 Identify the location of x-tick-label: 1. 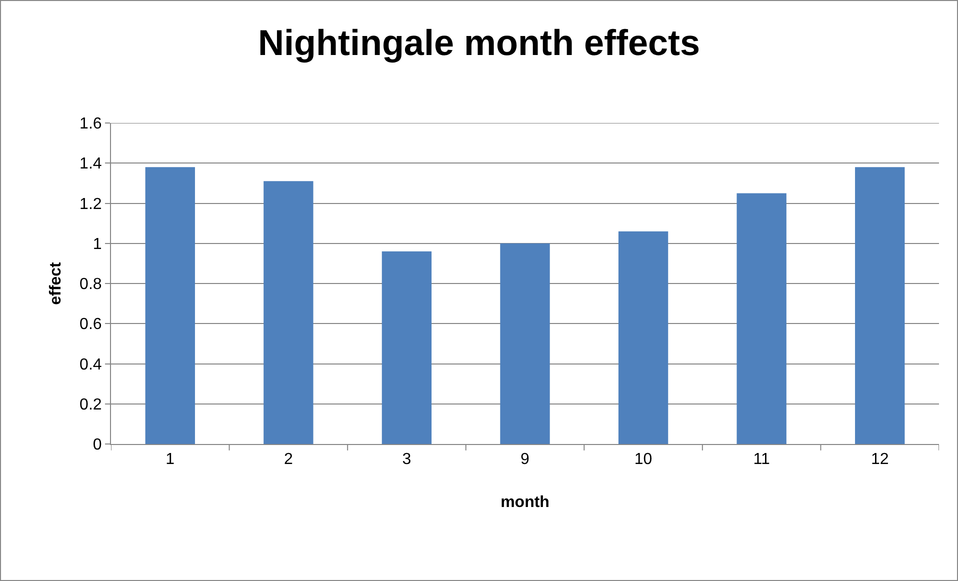
(170, 459).